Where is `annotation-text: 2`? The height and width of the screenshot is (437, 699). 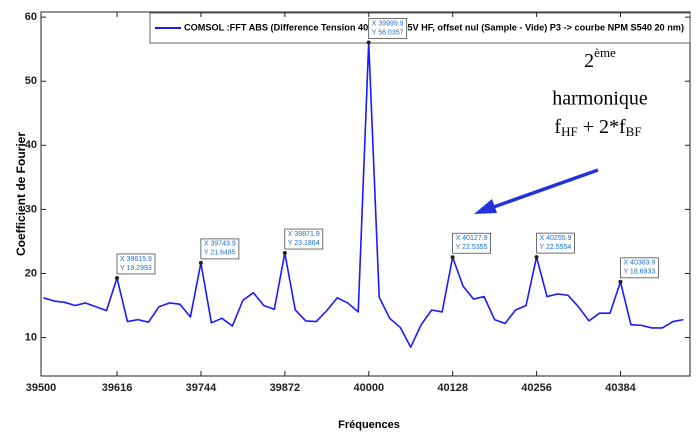
annotation-text: 2 is located at coordinates (589, 61).